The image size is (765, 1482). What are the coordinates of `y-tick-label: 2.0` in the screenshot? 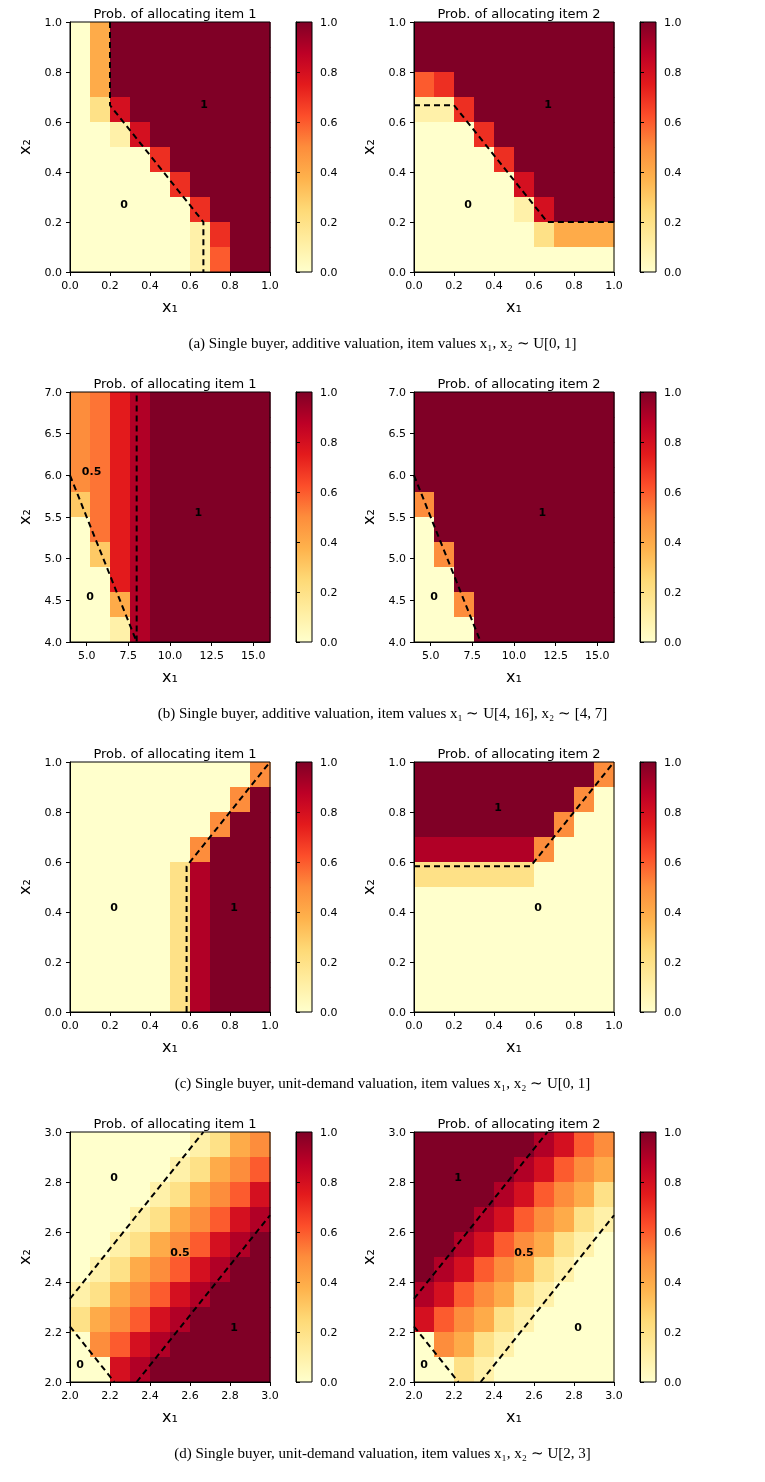 It's located at (397, 1382).